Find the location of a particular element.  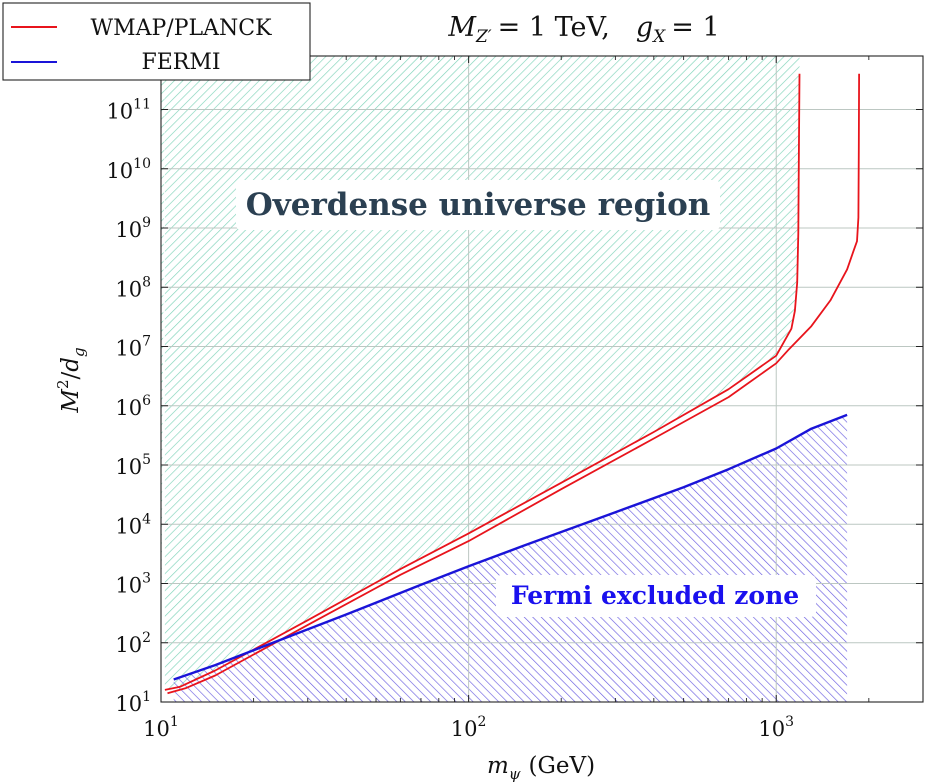

y-tick-label-0: 101 is located at coordinates (133, 702).